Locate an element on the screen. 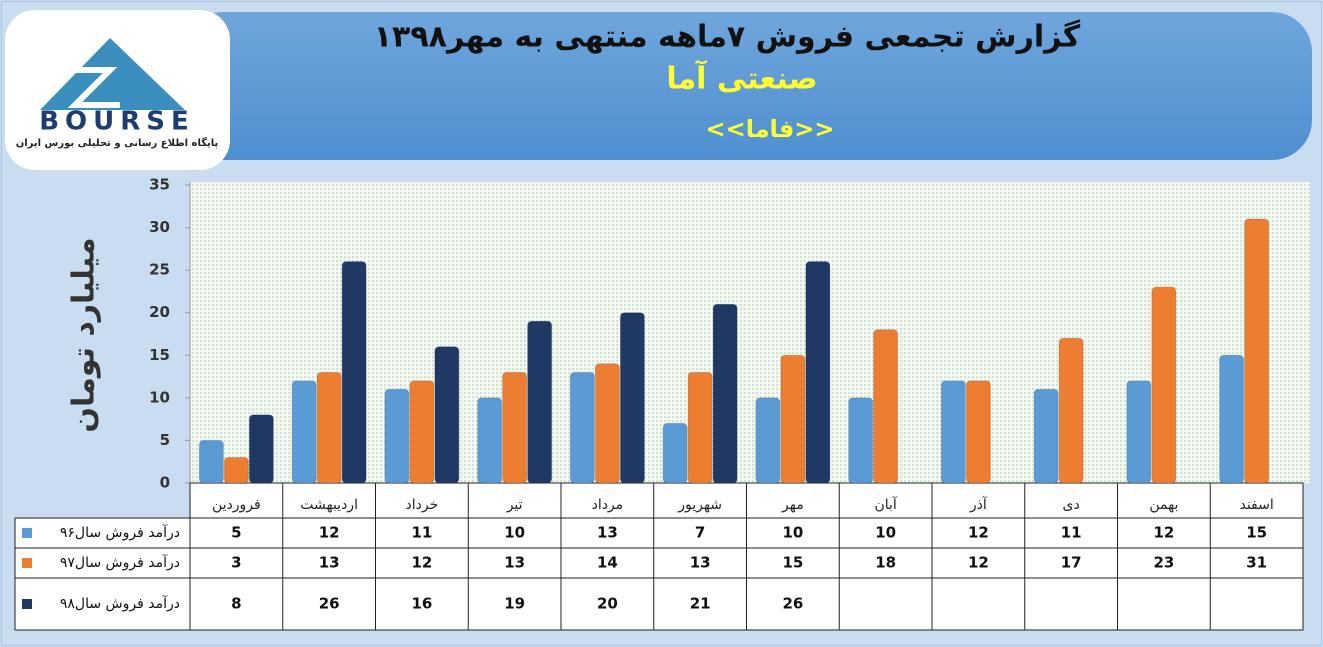 The height and width of the screenshot is (647, 1323). y-tick-label: 15 is located at coordinates (159, 355).